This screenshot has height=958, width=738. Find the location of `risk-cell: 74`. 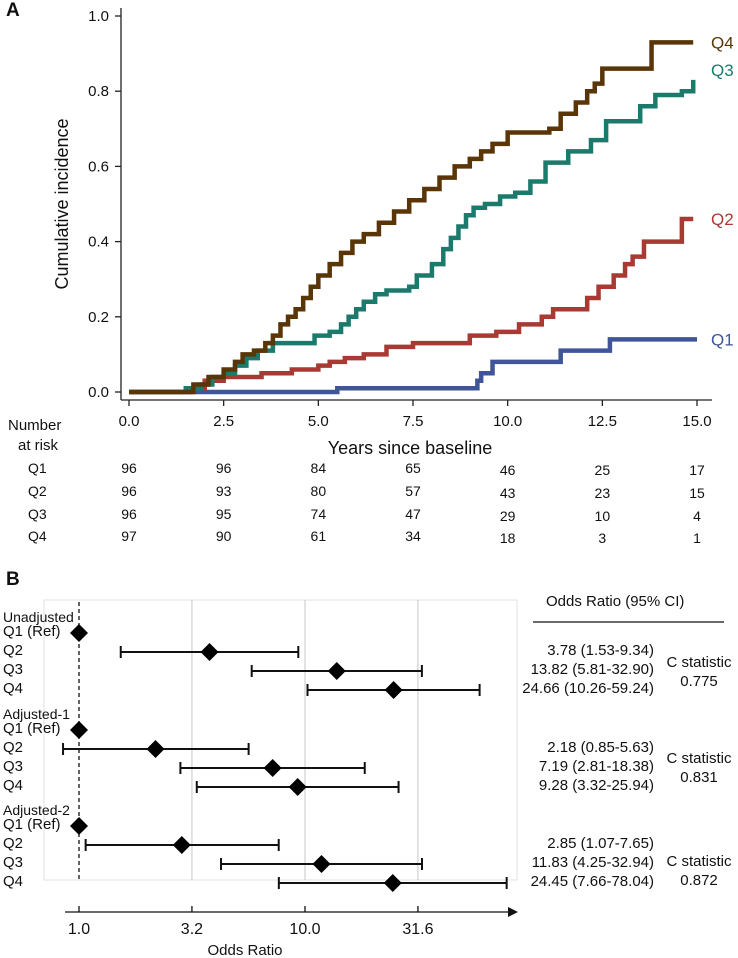

risk-cell: 74 is located at coordinates (318, 514).